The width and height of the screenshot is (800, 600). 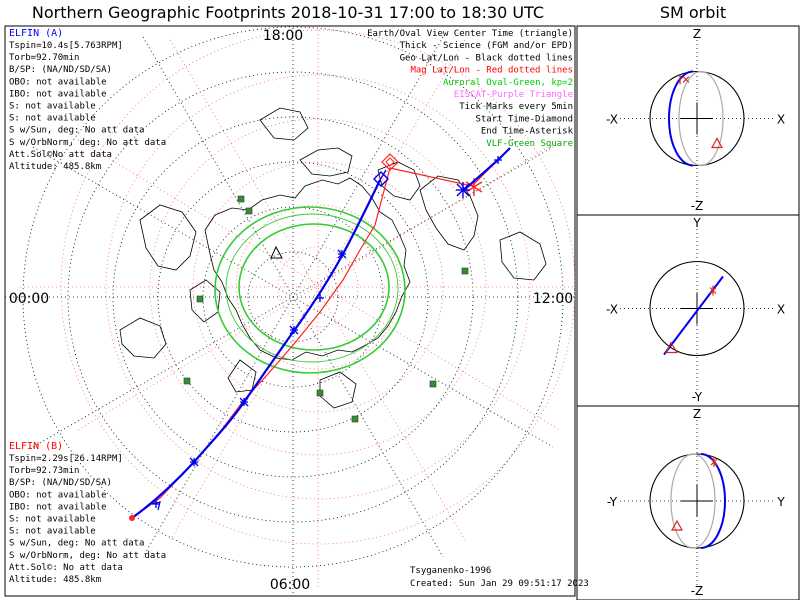 What do you see at coordinates (693, 12) in the screenshot?
I see `side-title: SM orbit` at bounding box center [693, 12].